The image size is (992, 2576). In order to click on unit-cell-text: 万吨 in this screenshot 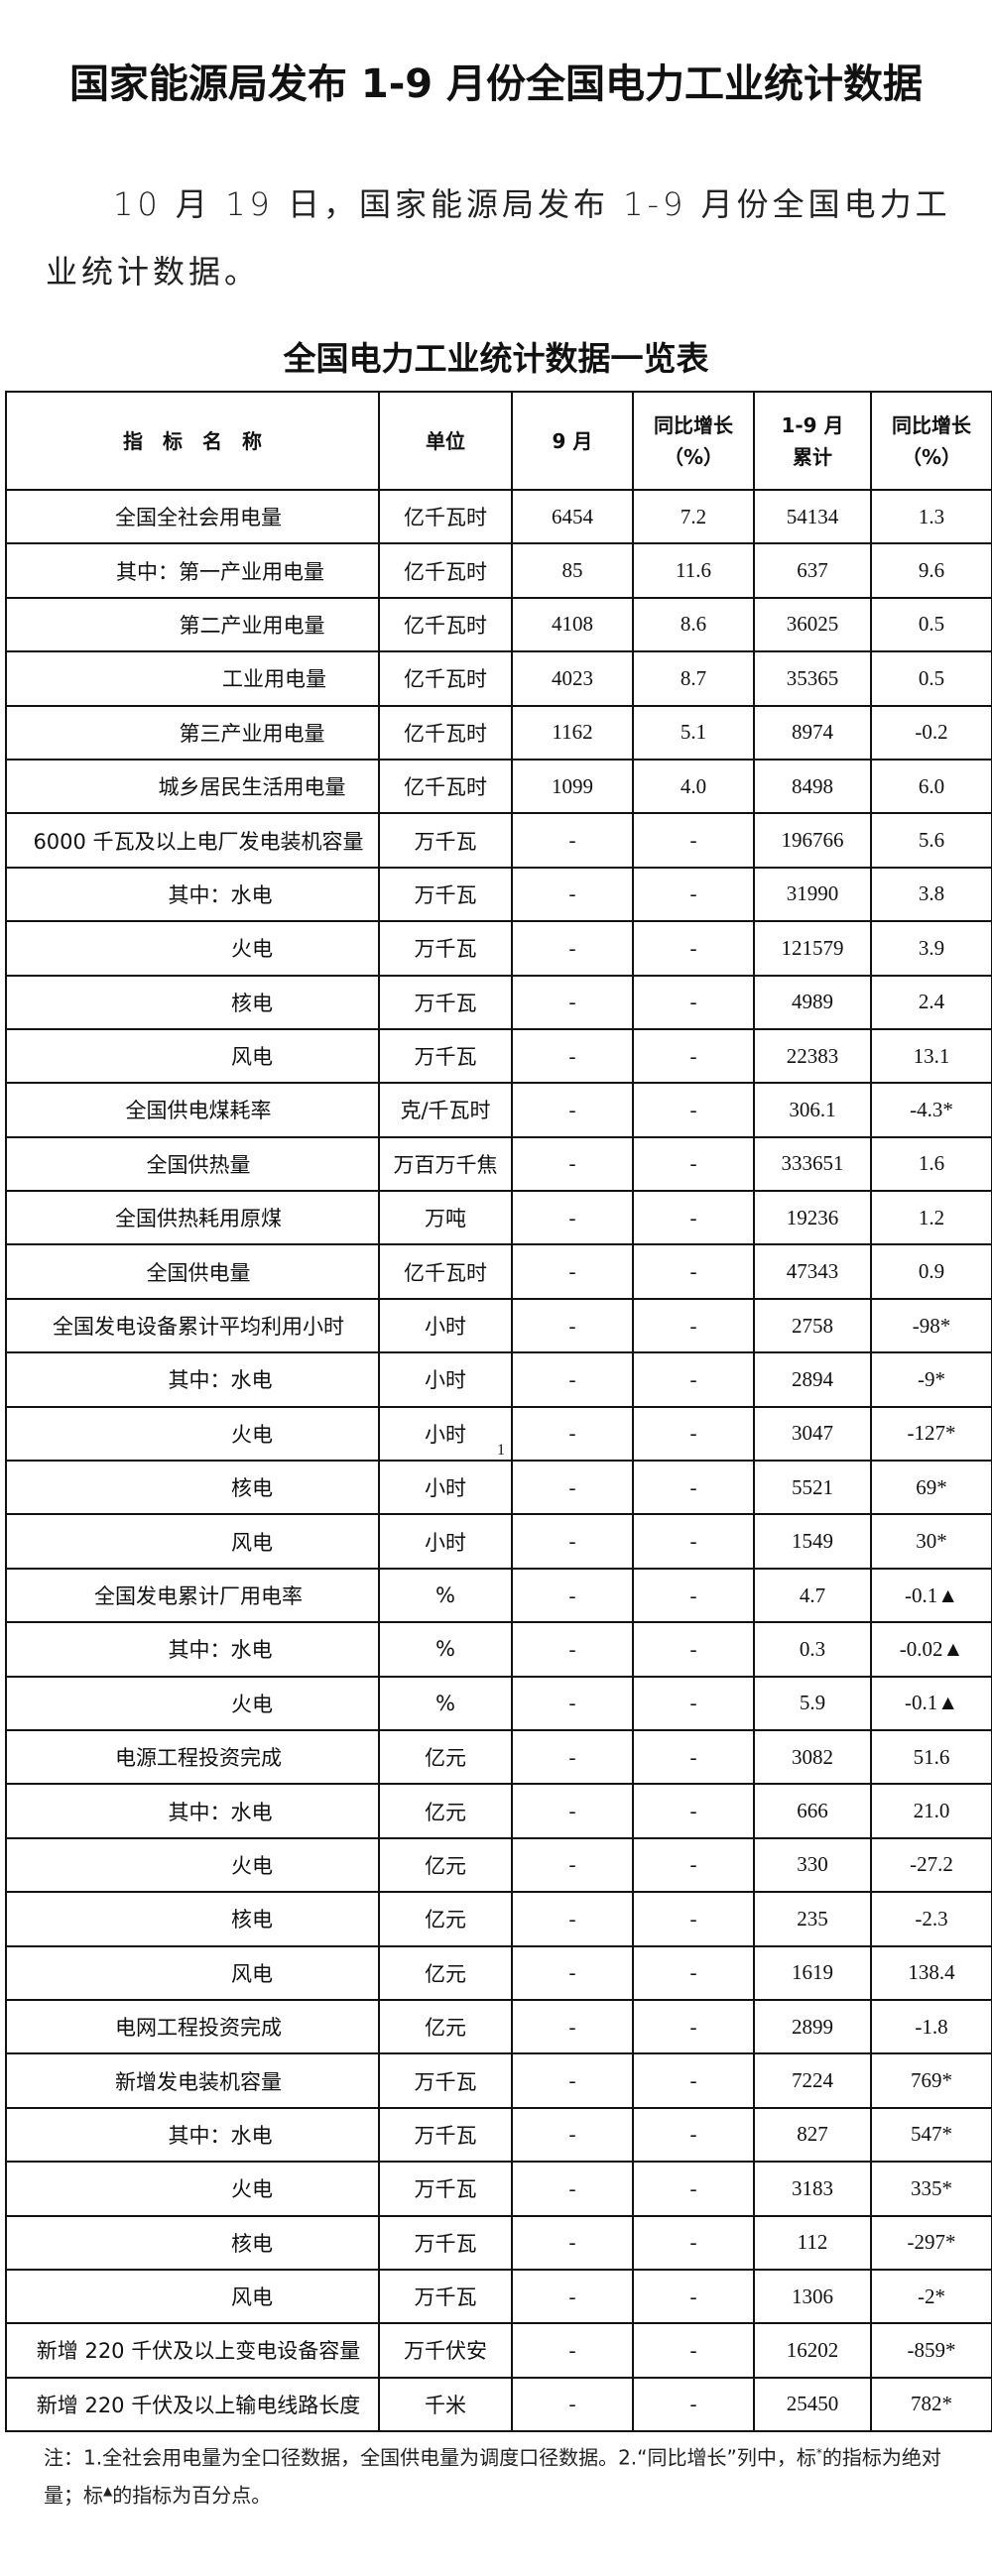, I will do `click(445, 1219)`.